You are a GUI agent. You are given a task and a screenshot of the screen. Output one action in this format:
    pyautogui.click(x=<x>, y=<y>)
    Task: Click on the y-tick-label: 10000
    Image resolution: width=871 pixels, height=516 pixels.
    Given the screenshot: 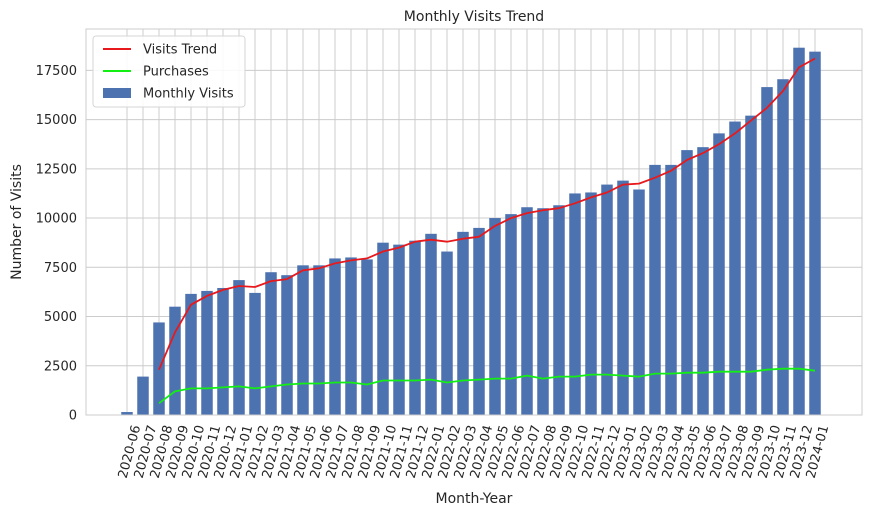 What is the action you would take?
    pyautogui.click(x=56, y=219)
    